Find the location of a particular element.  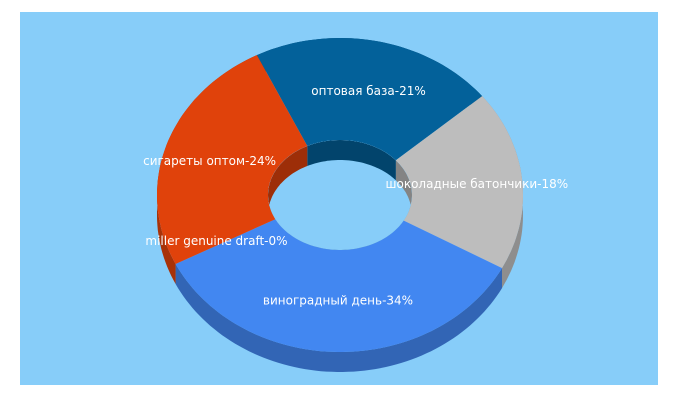

hole is located at coordinates (340, 195).